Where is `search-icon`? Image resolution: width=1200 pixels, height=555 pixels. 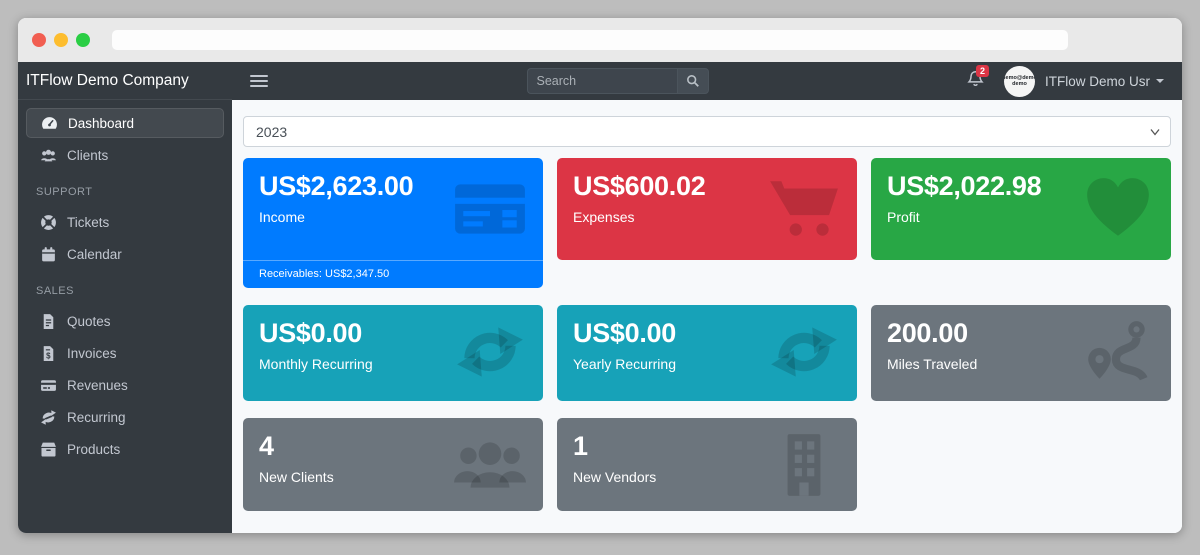
search-icon is located at coordinates (692, 81).